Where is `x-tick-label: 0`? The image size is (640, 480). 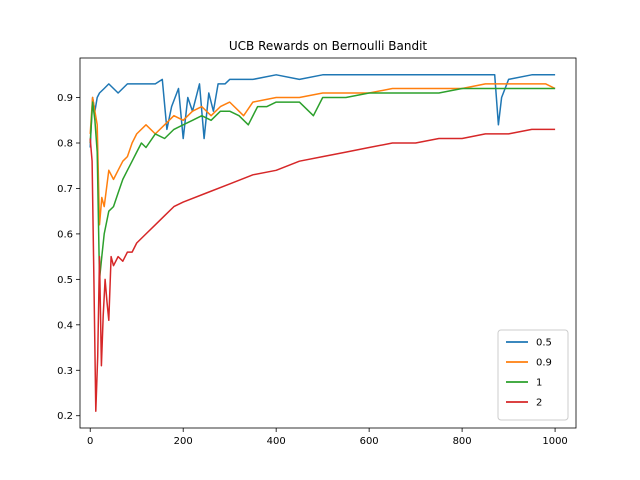 x-tick-label: 0 is located at coordinates (90, 441).